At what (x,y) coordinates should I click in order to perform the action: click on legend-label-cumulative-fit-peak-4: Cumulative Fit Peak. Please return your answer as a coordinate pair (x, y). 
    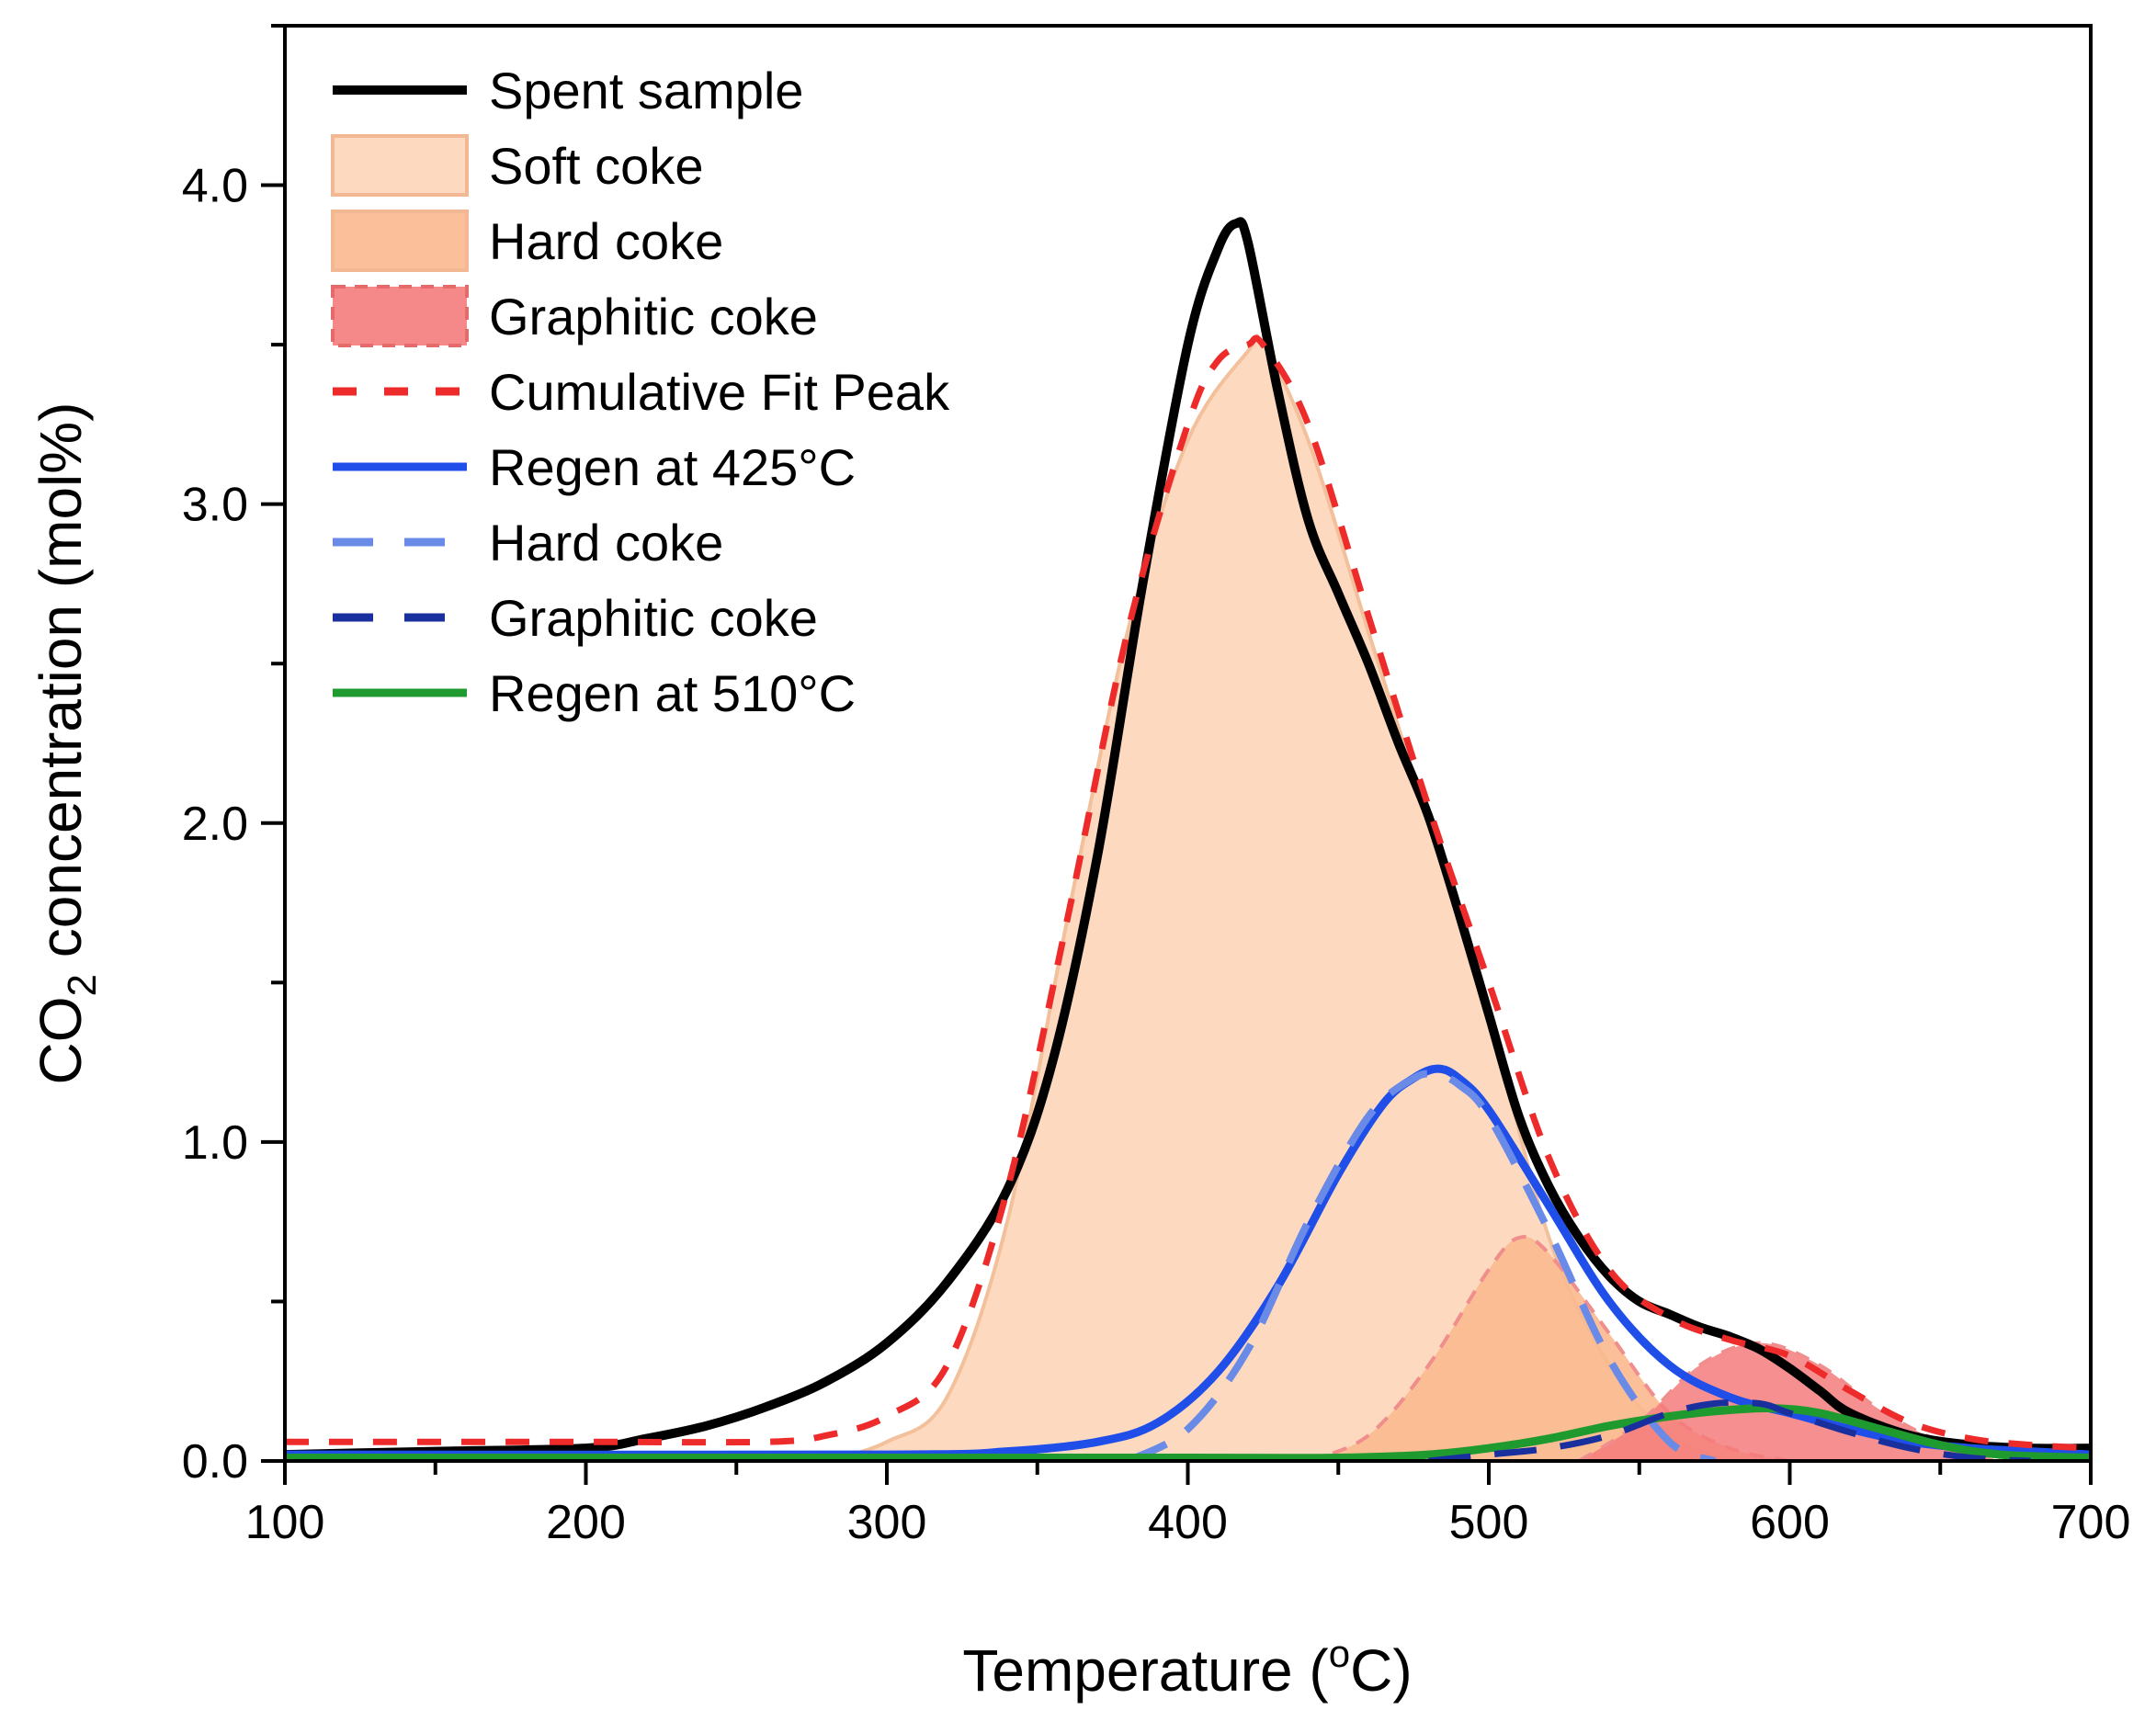
    Looking at the image, I should click on (719, 392).